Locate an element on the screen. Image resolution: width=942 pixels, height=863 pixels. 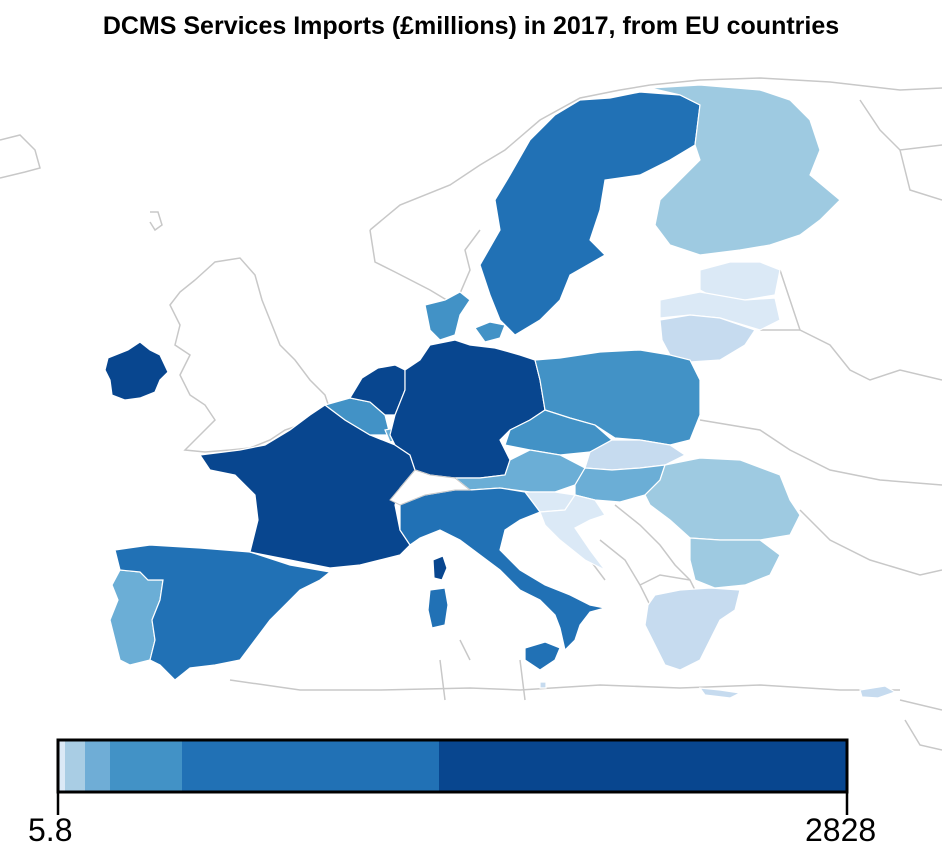
country-italy-sicily is located at coordinates (542, 656).